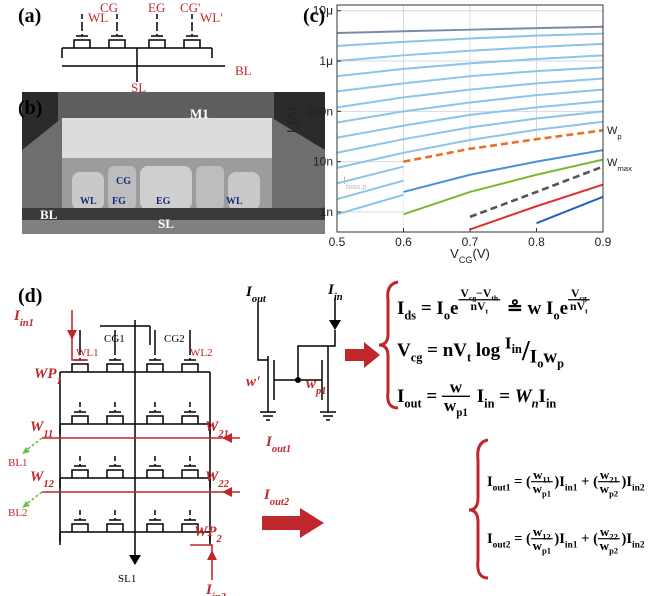 This screenshot has width=650, height=596. Describe the element at coordinates (59, 381) in the screenshot. I see `label-sub: 1` at that location.